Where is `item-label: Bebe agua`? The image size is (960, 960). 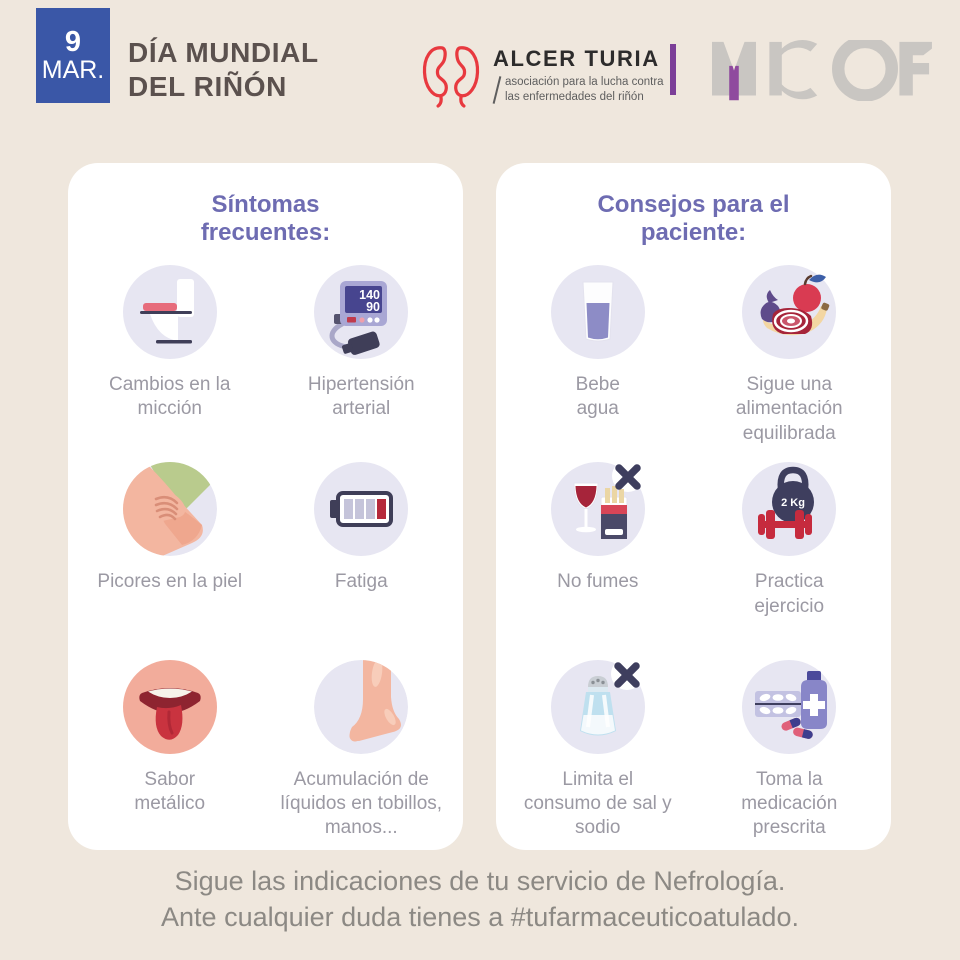 item-label: Bebe agua is located at coordinates (597, 397).